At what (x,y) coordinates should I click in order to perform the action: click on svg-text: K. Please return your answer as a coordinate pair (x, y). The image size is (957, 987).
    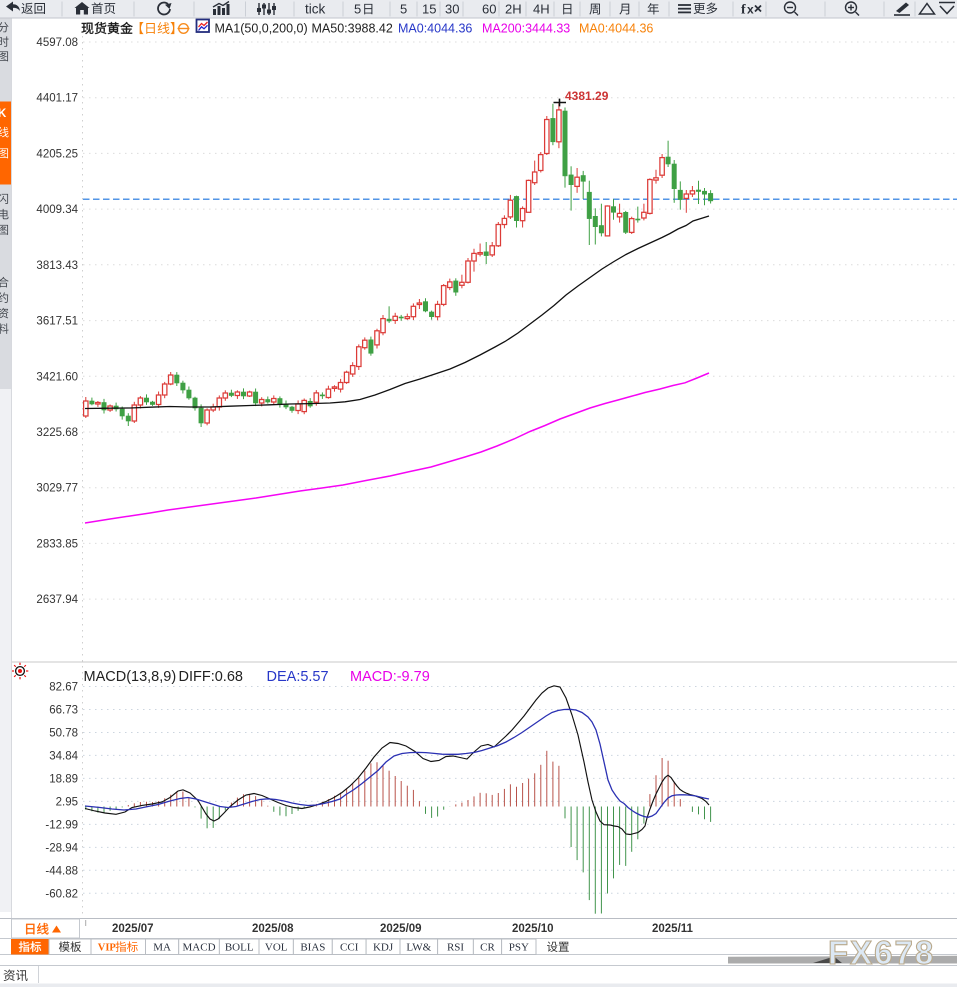
    Looking at the image, I should click on (3, 114).